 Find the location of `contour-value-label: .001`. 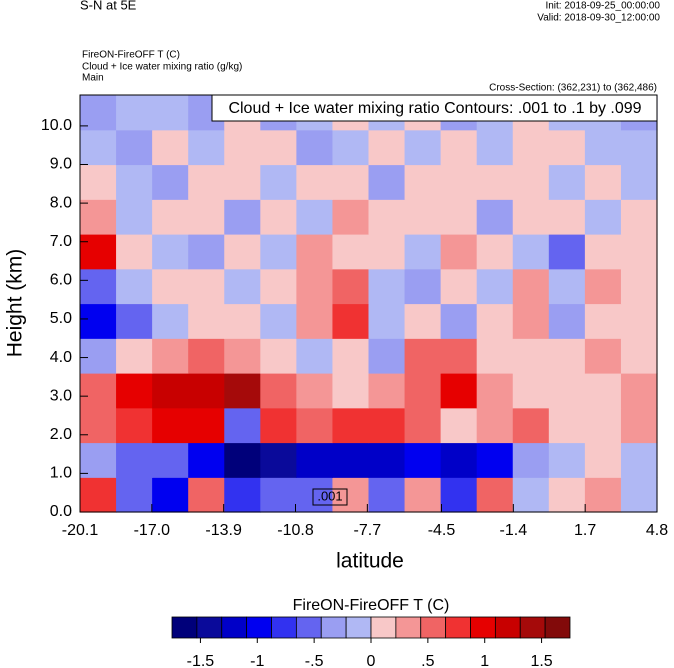

contour-value-label: .001 is located at coordinates (329, 495).